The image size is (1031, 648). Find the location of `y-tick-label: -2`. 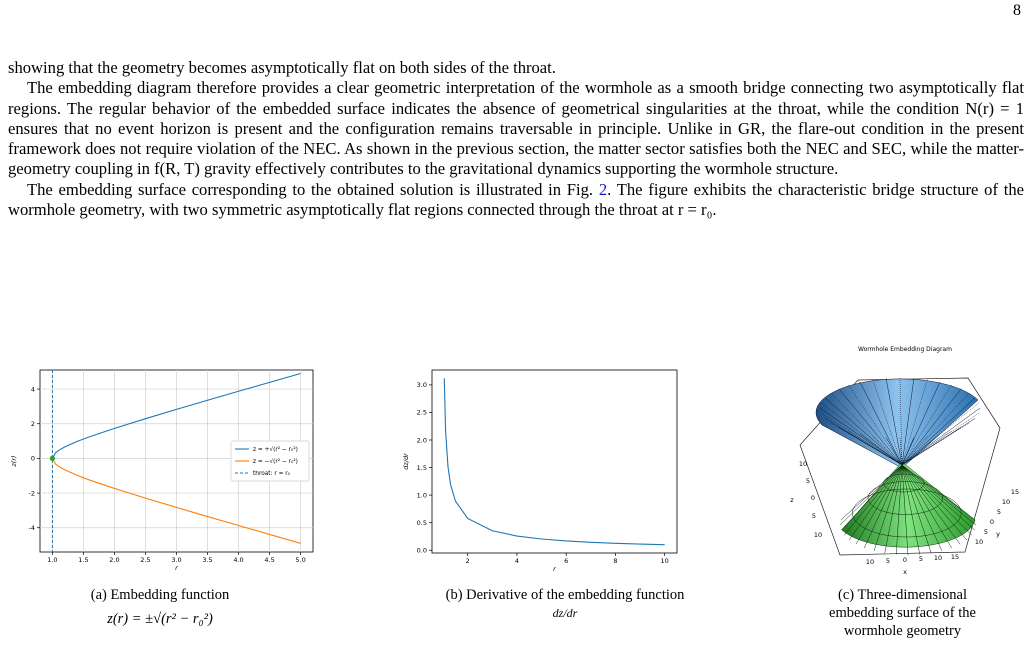

y-tick-label: -2 is located at coordinates (32, 493).